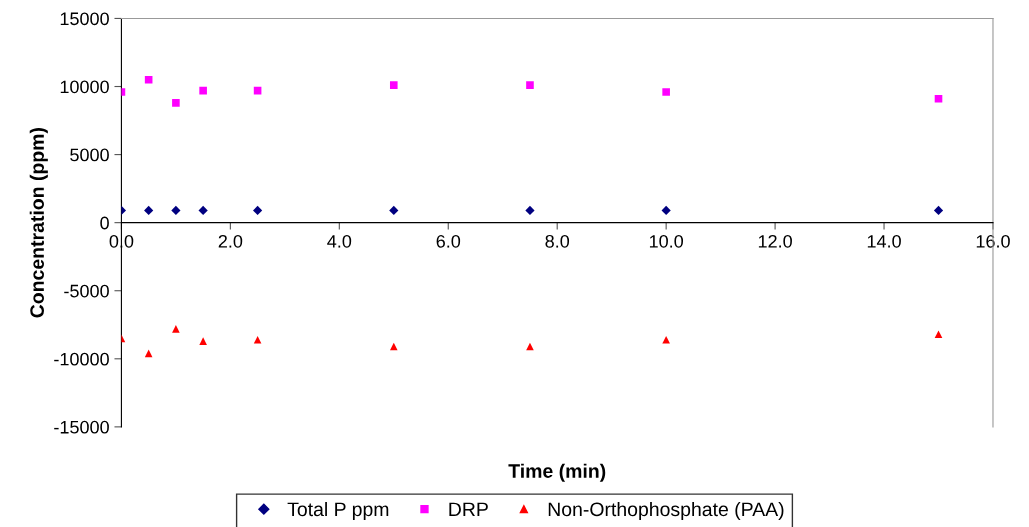  What do you see at coordinates (448, 241) in the screenshot?
I see `x-tick-label: 6.0` at bounding box center [448, 241].